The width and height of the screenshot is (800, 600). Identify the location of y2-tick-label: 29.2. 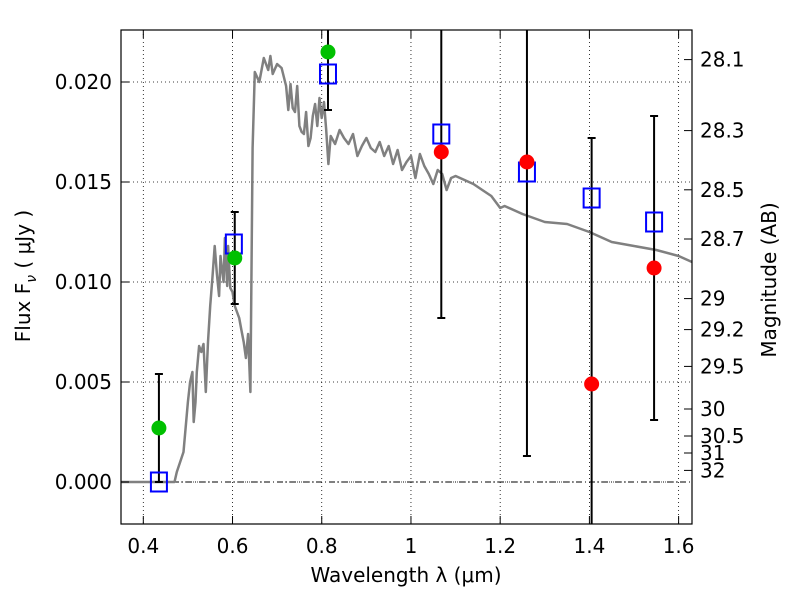
(722, 330).